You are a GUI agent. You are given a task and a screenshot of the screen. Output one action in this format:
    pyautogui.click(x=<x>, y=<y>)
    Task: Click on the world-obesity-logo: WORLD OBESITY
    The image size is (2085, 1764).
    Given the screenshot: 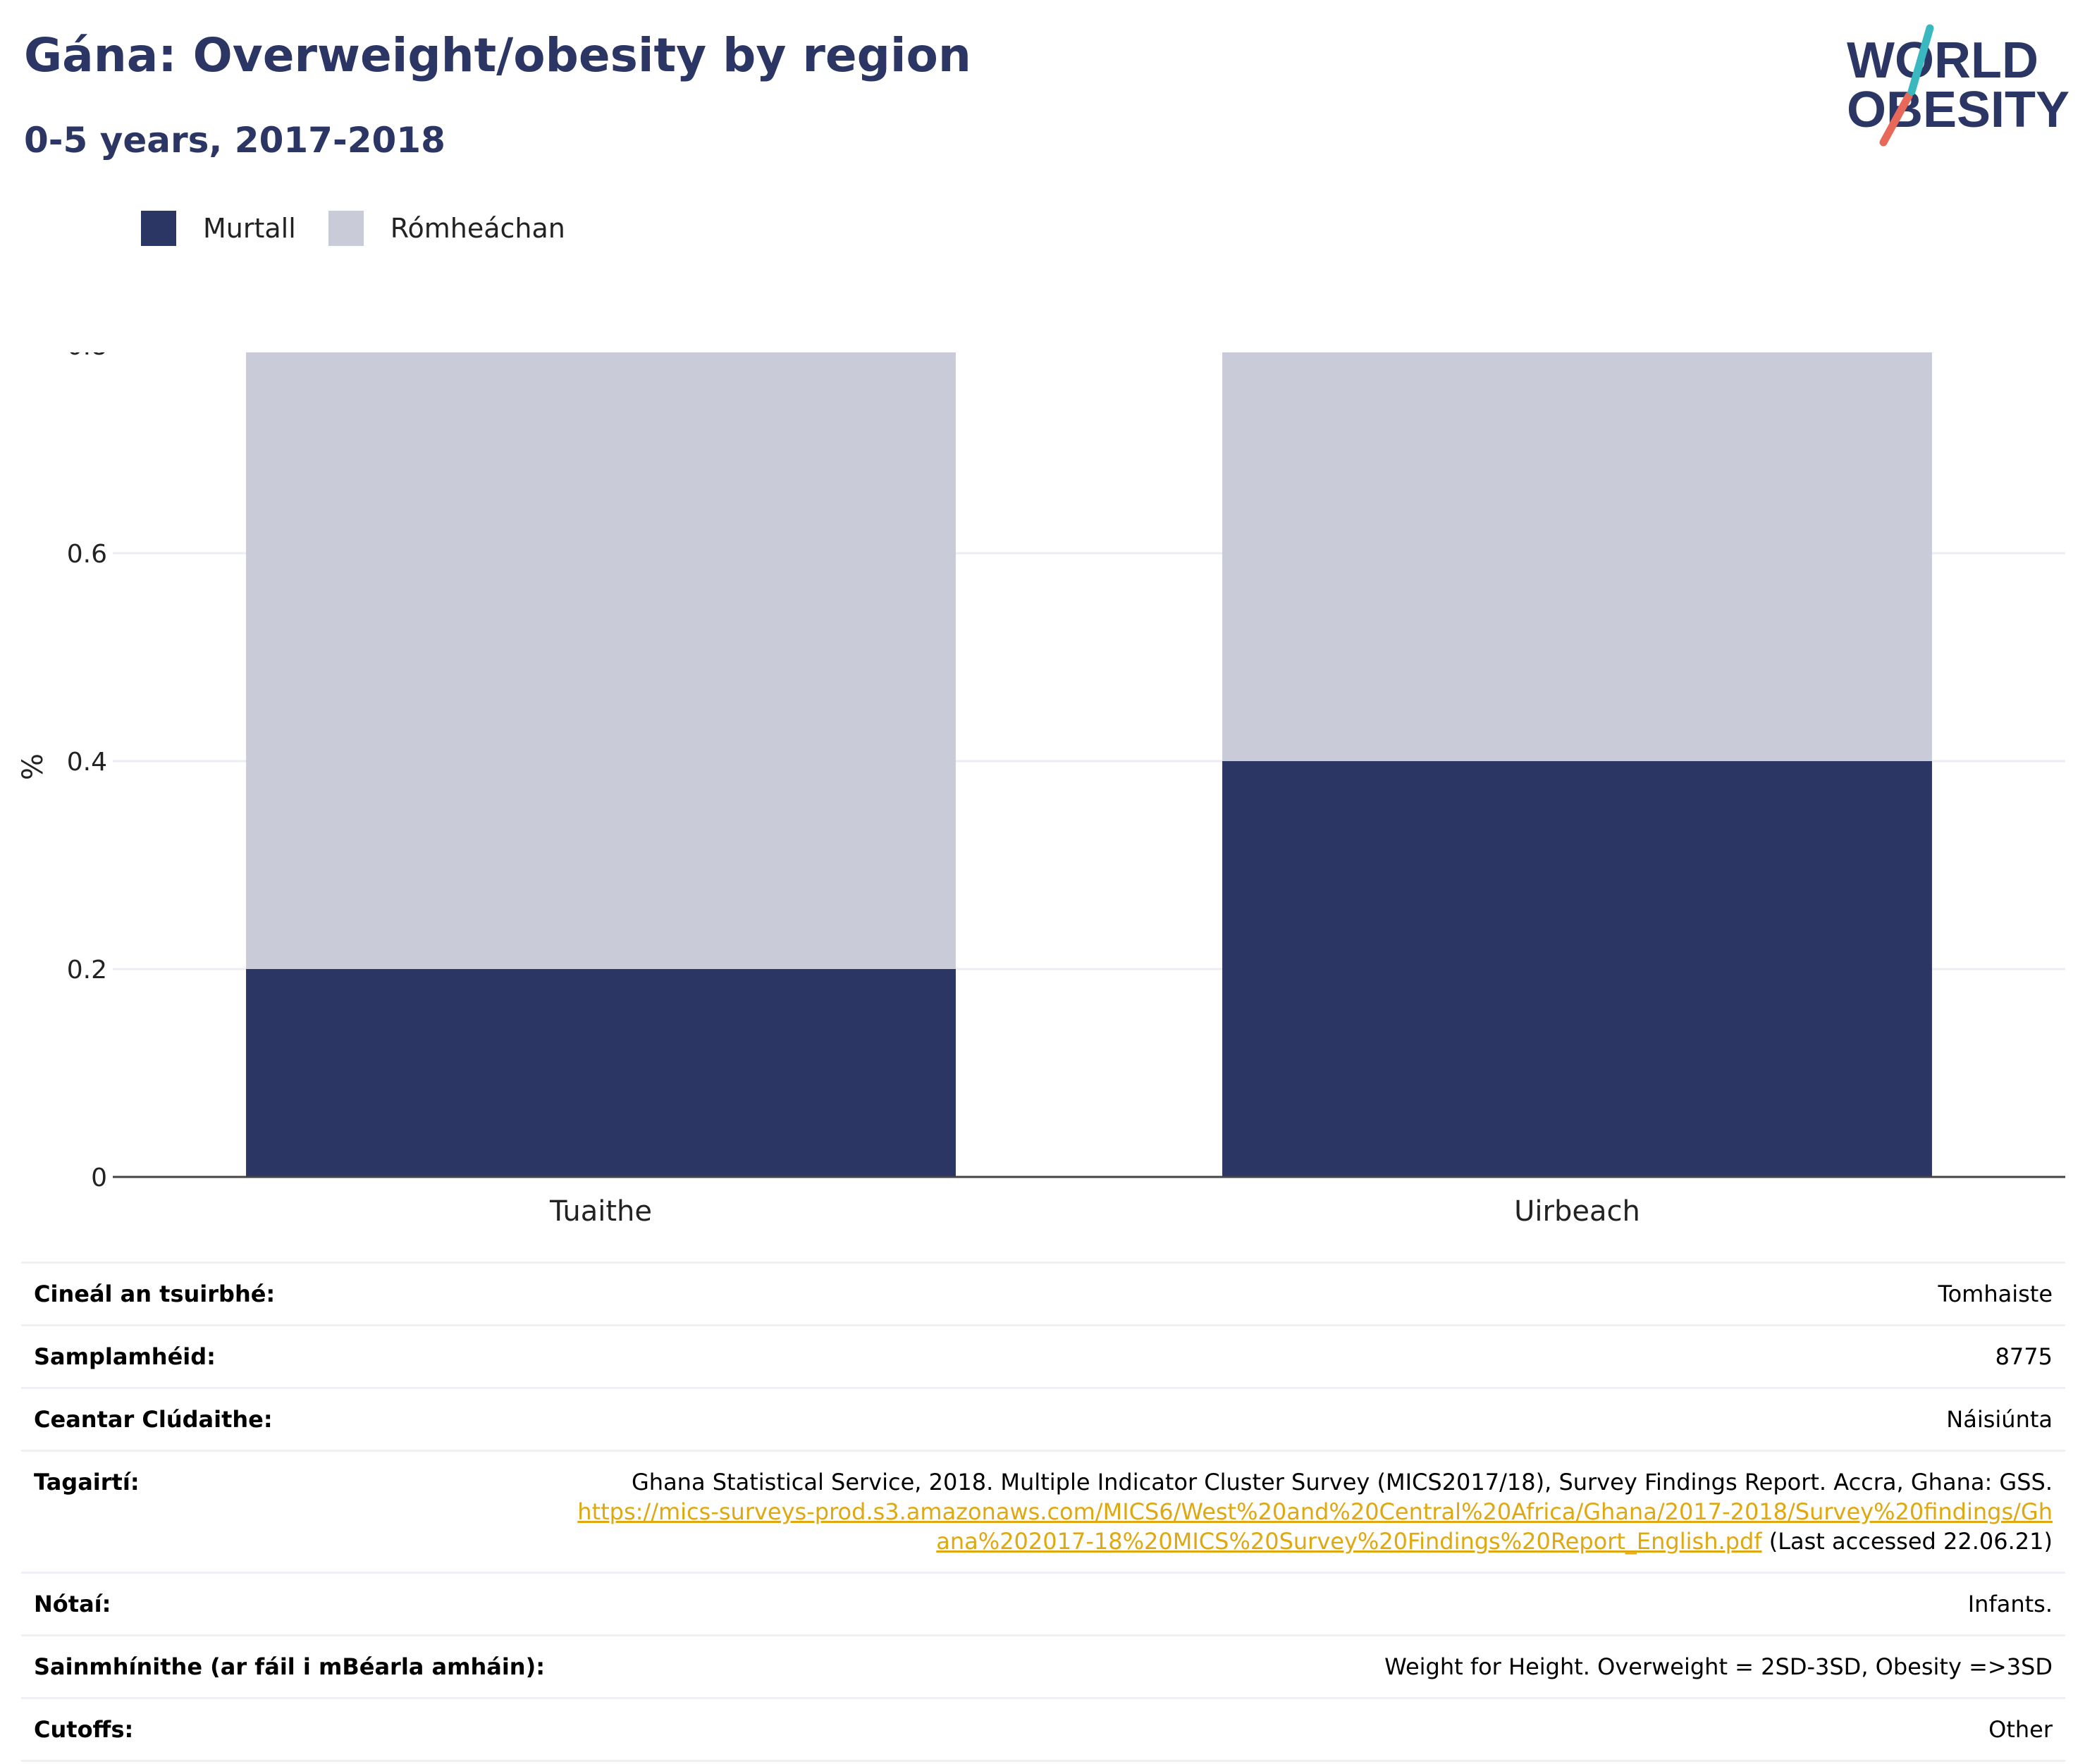 What is the action you would take?
    pyautogui.click(x=1958, y=85)
    